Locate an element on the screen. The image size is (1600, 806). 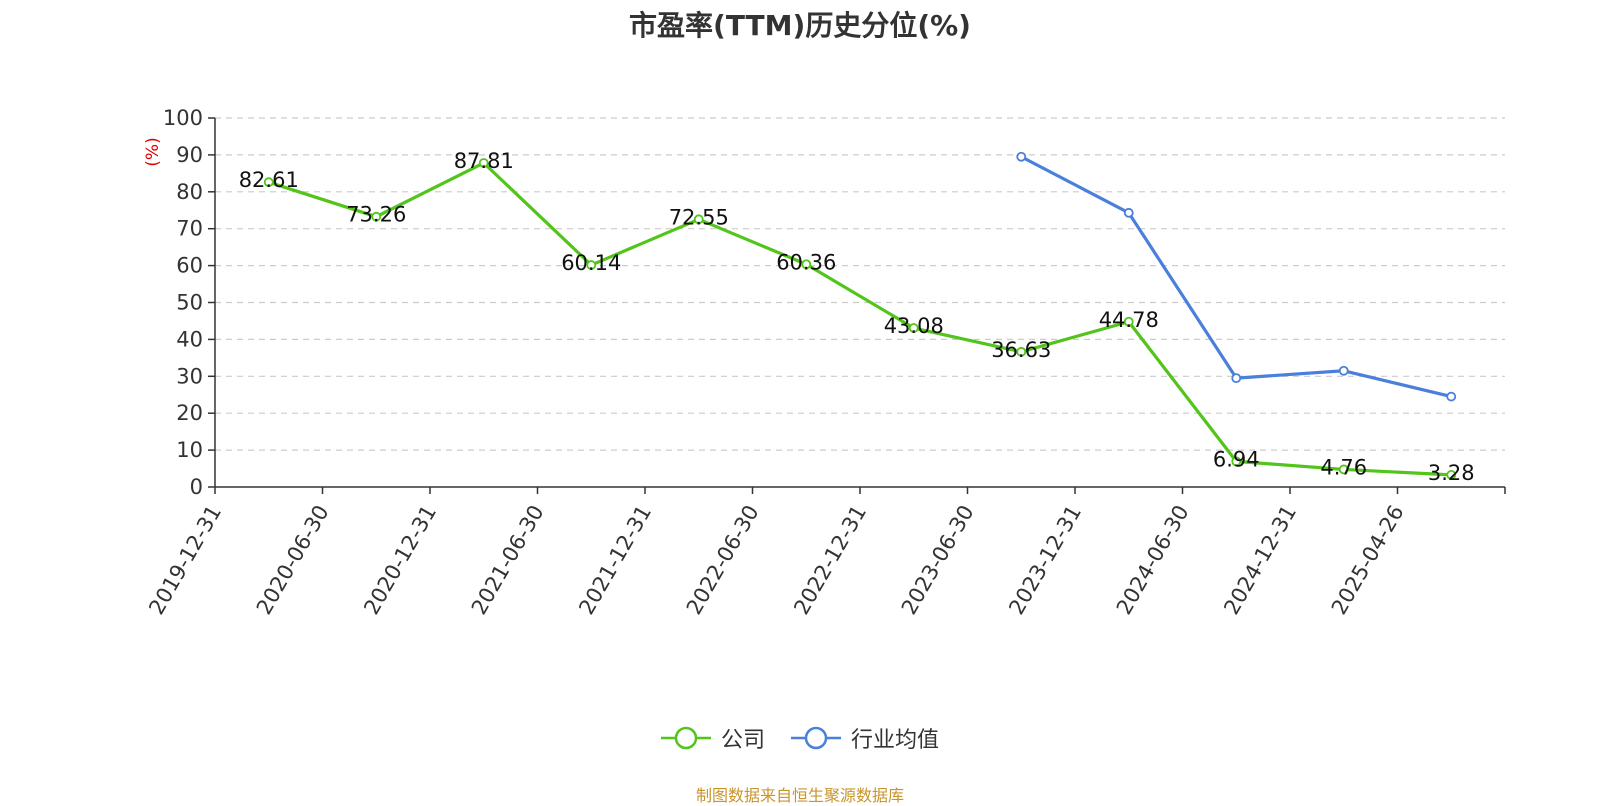
legend-label: 公司 is located at coordinates (742, 740).